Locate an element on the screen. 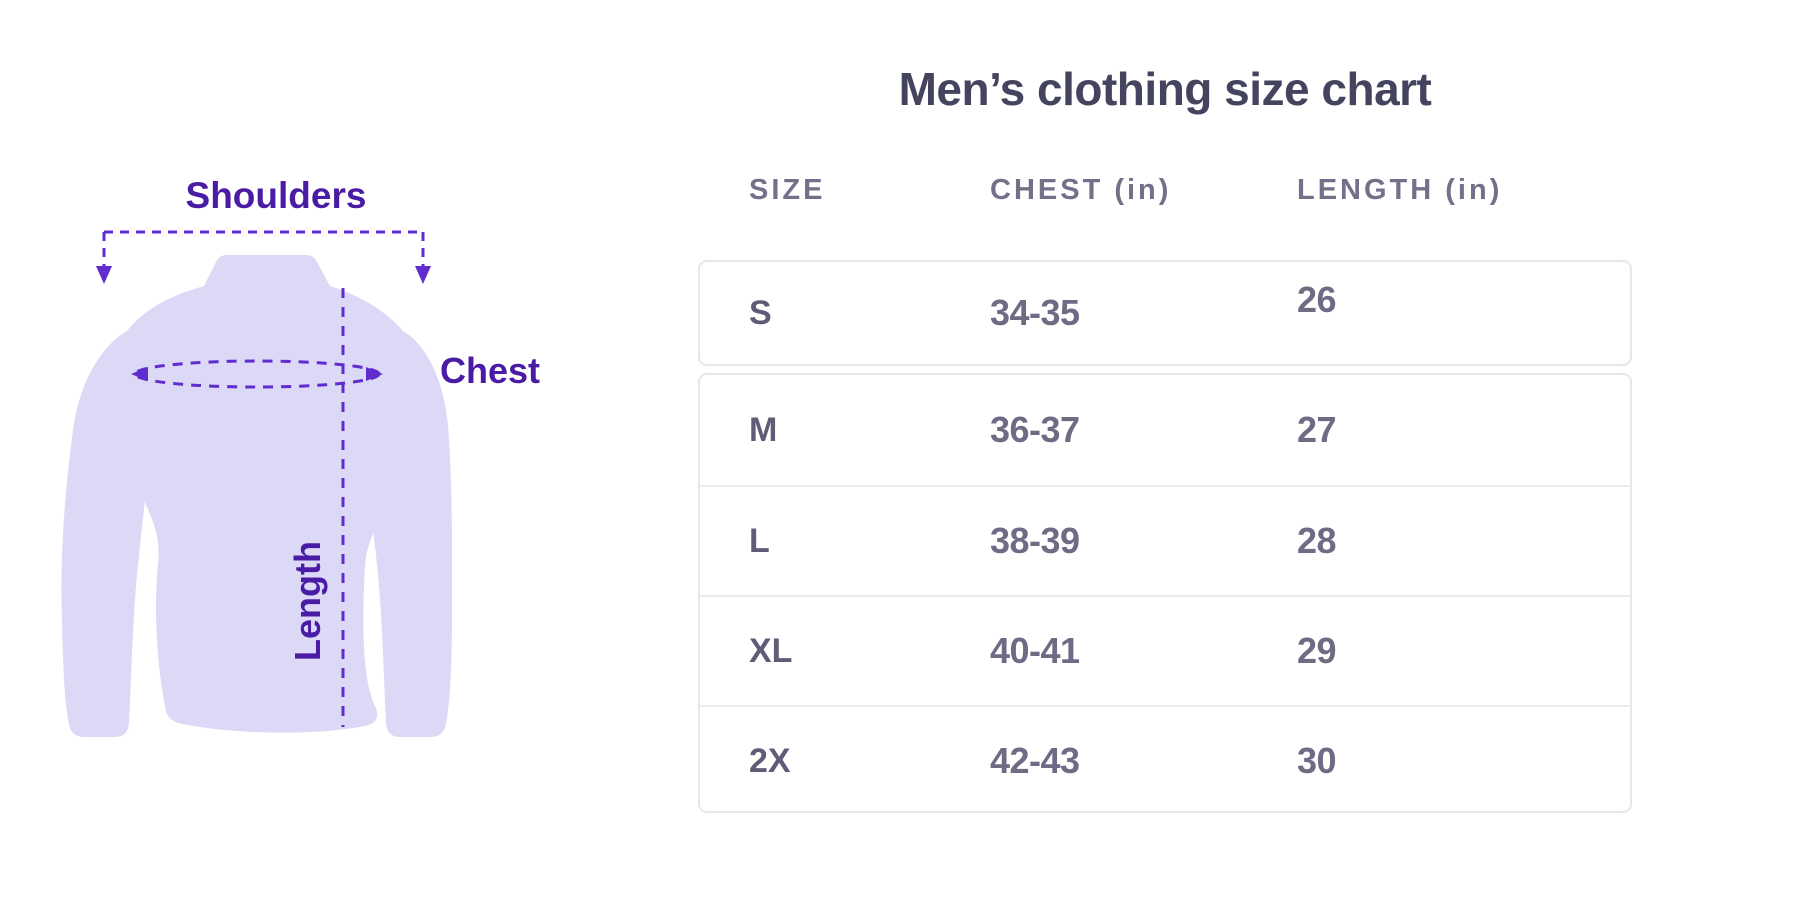 Image resolution: width=1800 pixels, height=904 pixels. left-sleeve is located at coordinates (108, 534).